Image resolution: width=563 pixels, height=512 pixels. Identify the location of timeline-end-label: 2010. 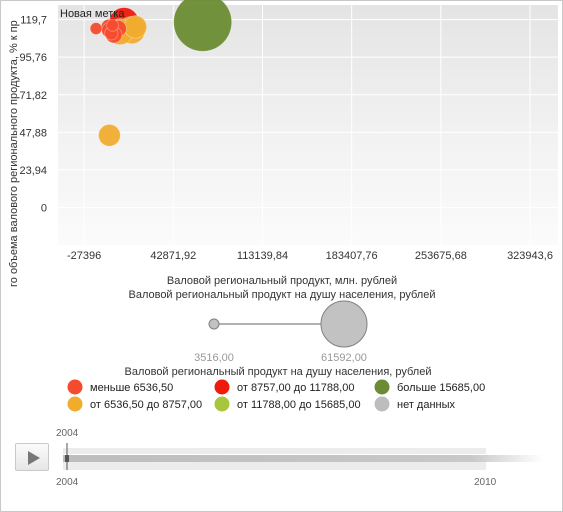
(485, 482).